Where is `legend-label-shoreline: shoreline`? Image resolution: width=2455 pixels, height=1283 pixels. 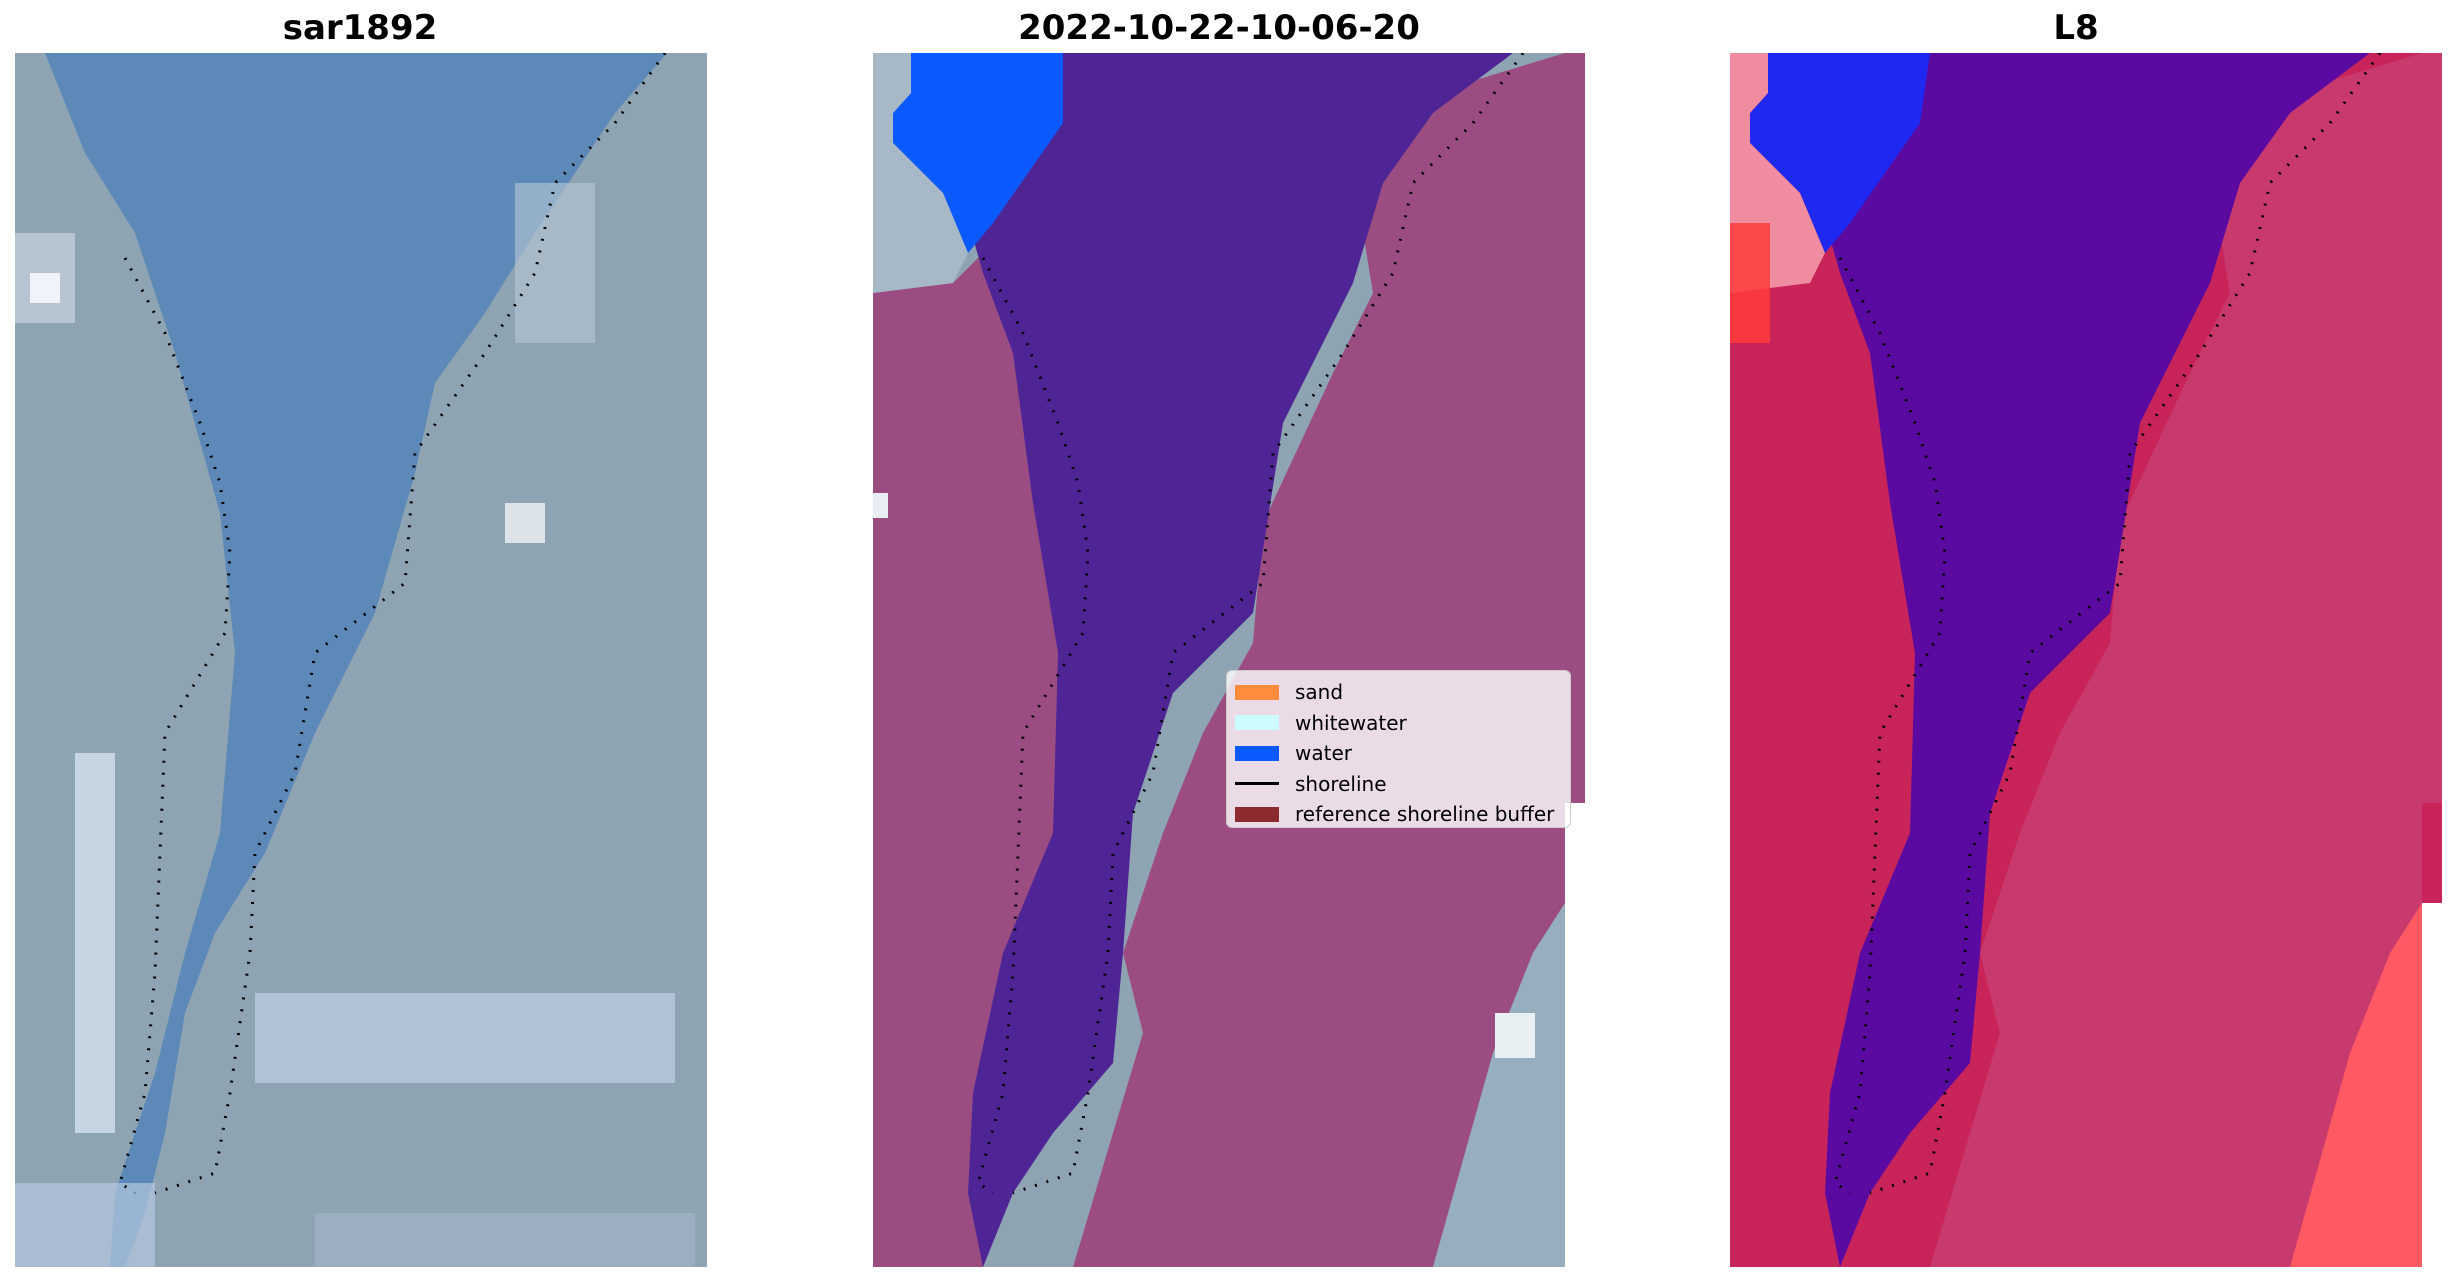
legend-label-shoreline: shoreline is located at coordinates (1341, 783).